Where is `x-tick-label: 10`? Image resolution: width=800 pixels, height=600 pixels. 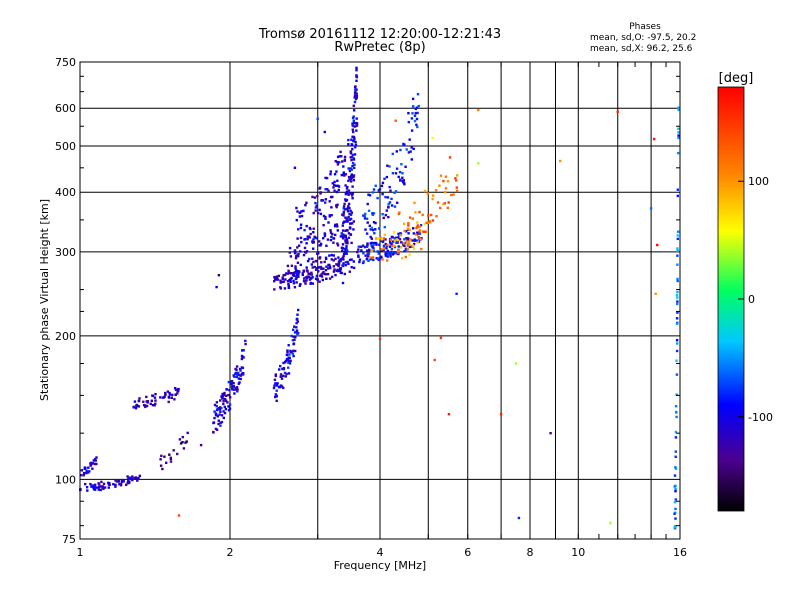 x-tick-label: 10 is located at coordinates (578, 552).